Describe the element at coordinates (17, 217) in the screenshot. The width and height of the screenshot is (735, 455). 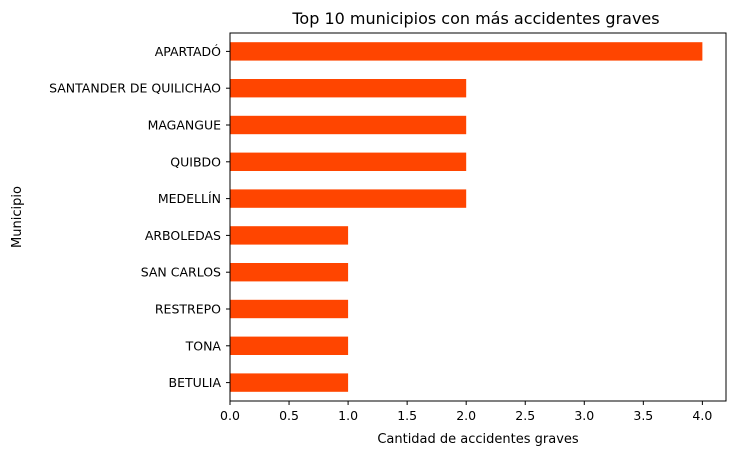
I see `y-axis-label: Municipio` at that location.